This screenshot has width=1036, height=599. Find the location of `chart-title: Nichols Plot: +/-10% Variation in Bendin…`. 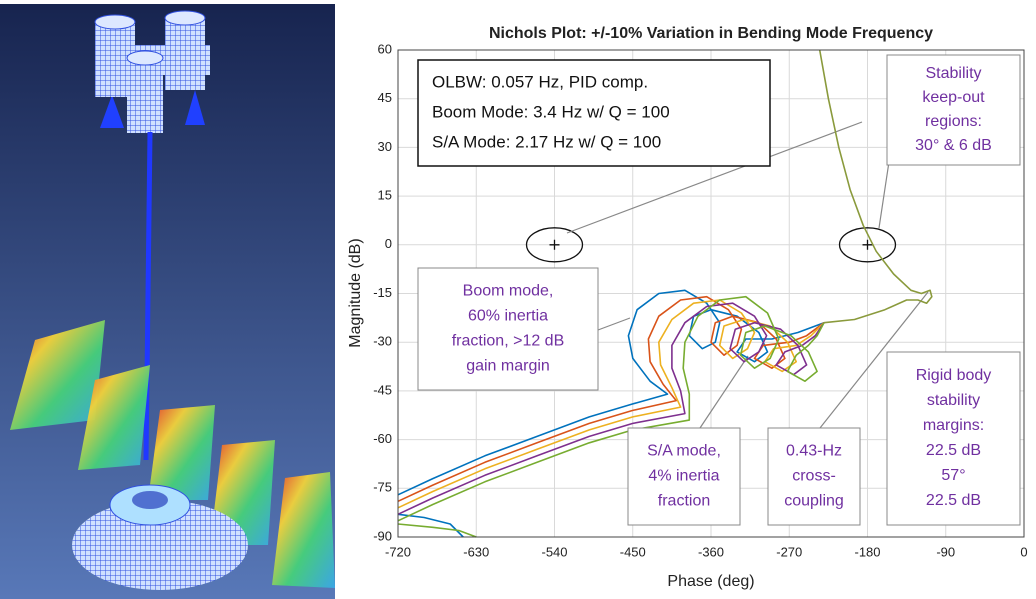

chart-title: Nichols Plot: +/-10% Variation in Bendin… is located at coordinates (711, 33).